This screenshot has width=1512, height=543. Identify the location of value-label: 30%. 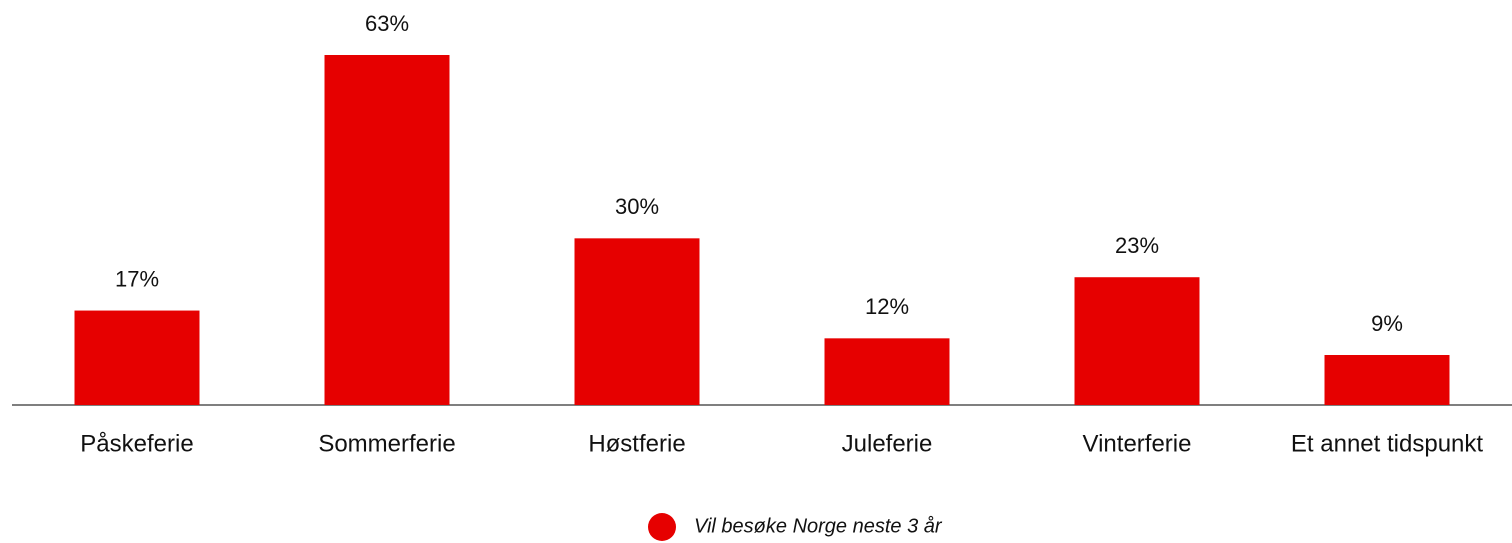
(637, 206).